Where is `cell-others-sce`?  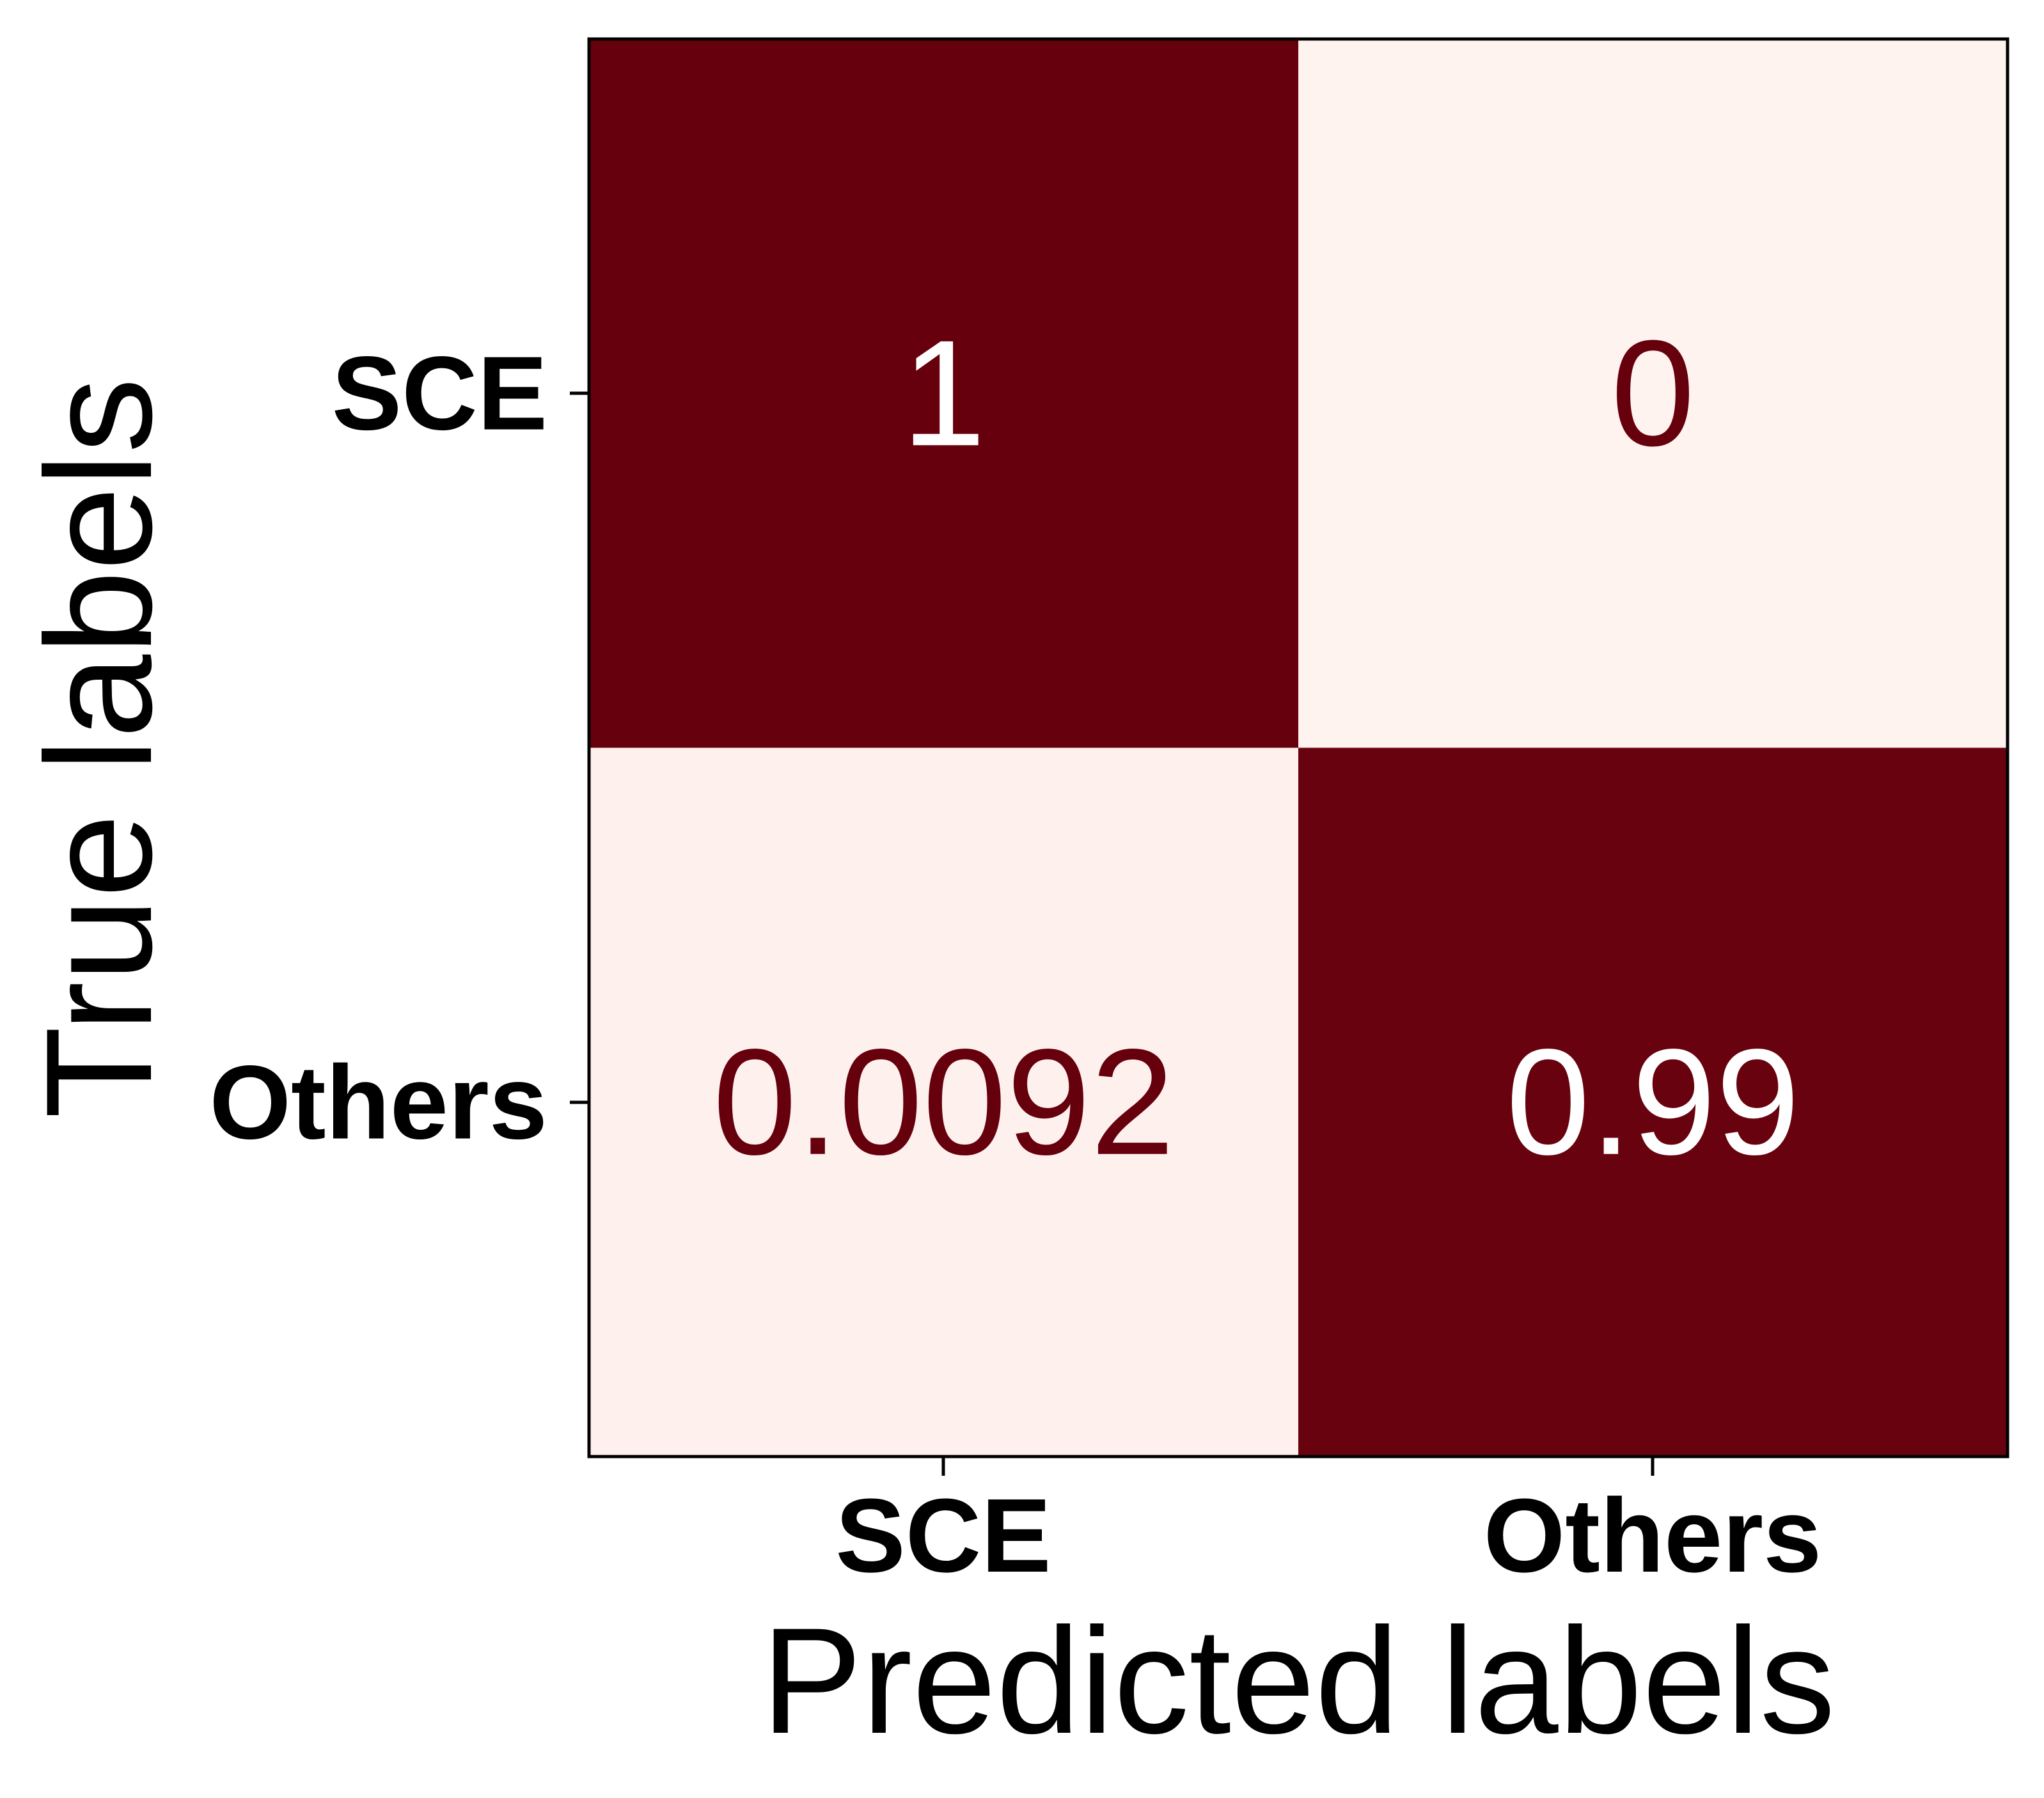 cell-others-sce is located at coordinates (943, 1102).